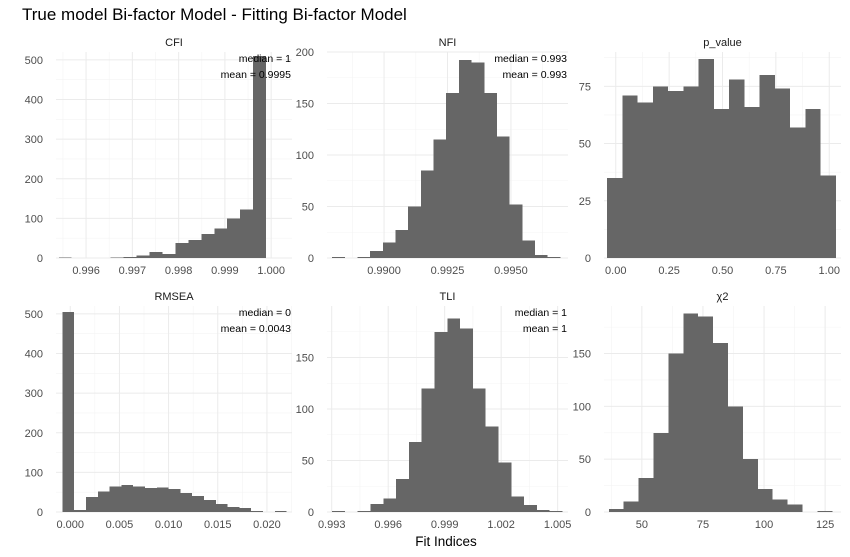 The height and width of the screenshot is (557, 850). What do you see at coordinates (384, 271) in the screenshot?
I see `x-tick-label: 0.9900` at bounding box center [384, 271].